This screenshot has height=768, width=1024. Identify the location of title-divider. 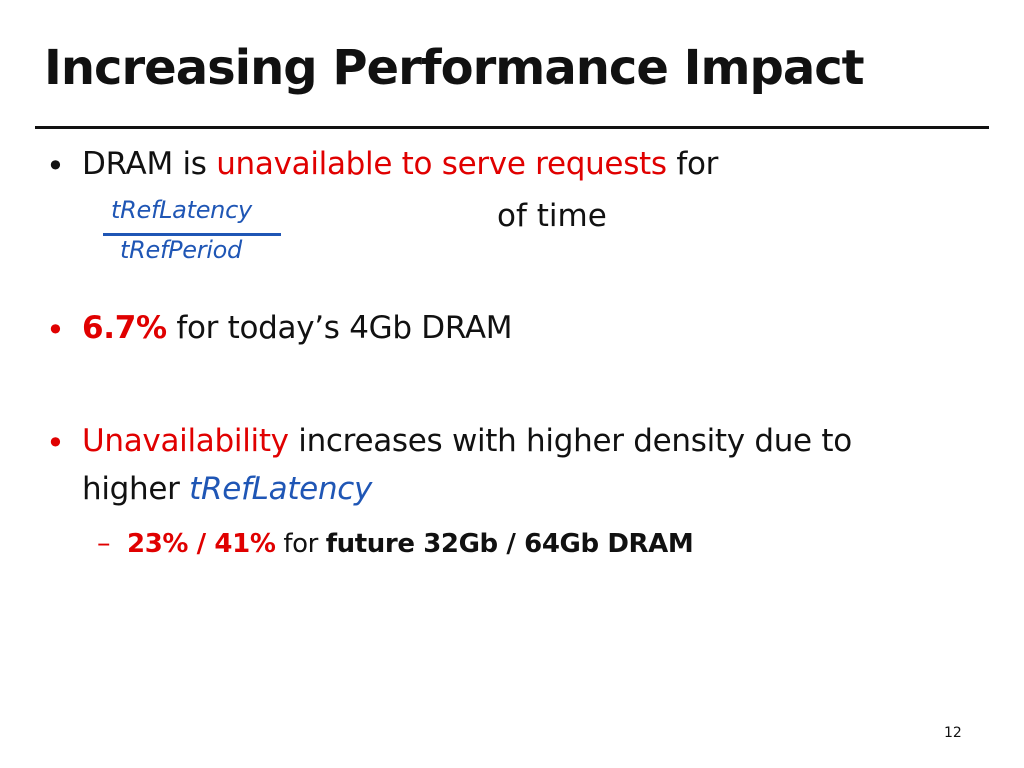
(512, 127).